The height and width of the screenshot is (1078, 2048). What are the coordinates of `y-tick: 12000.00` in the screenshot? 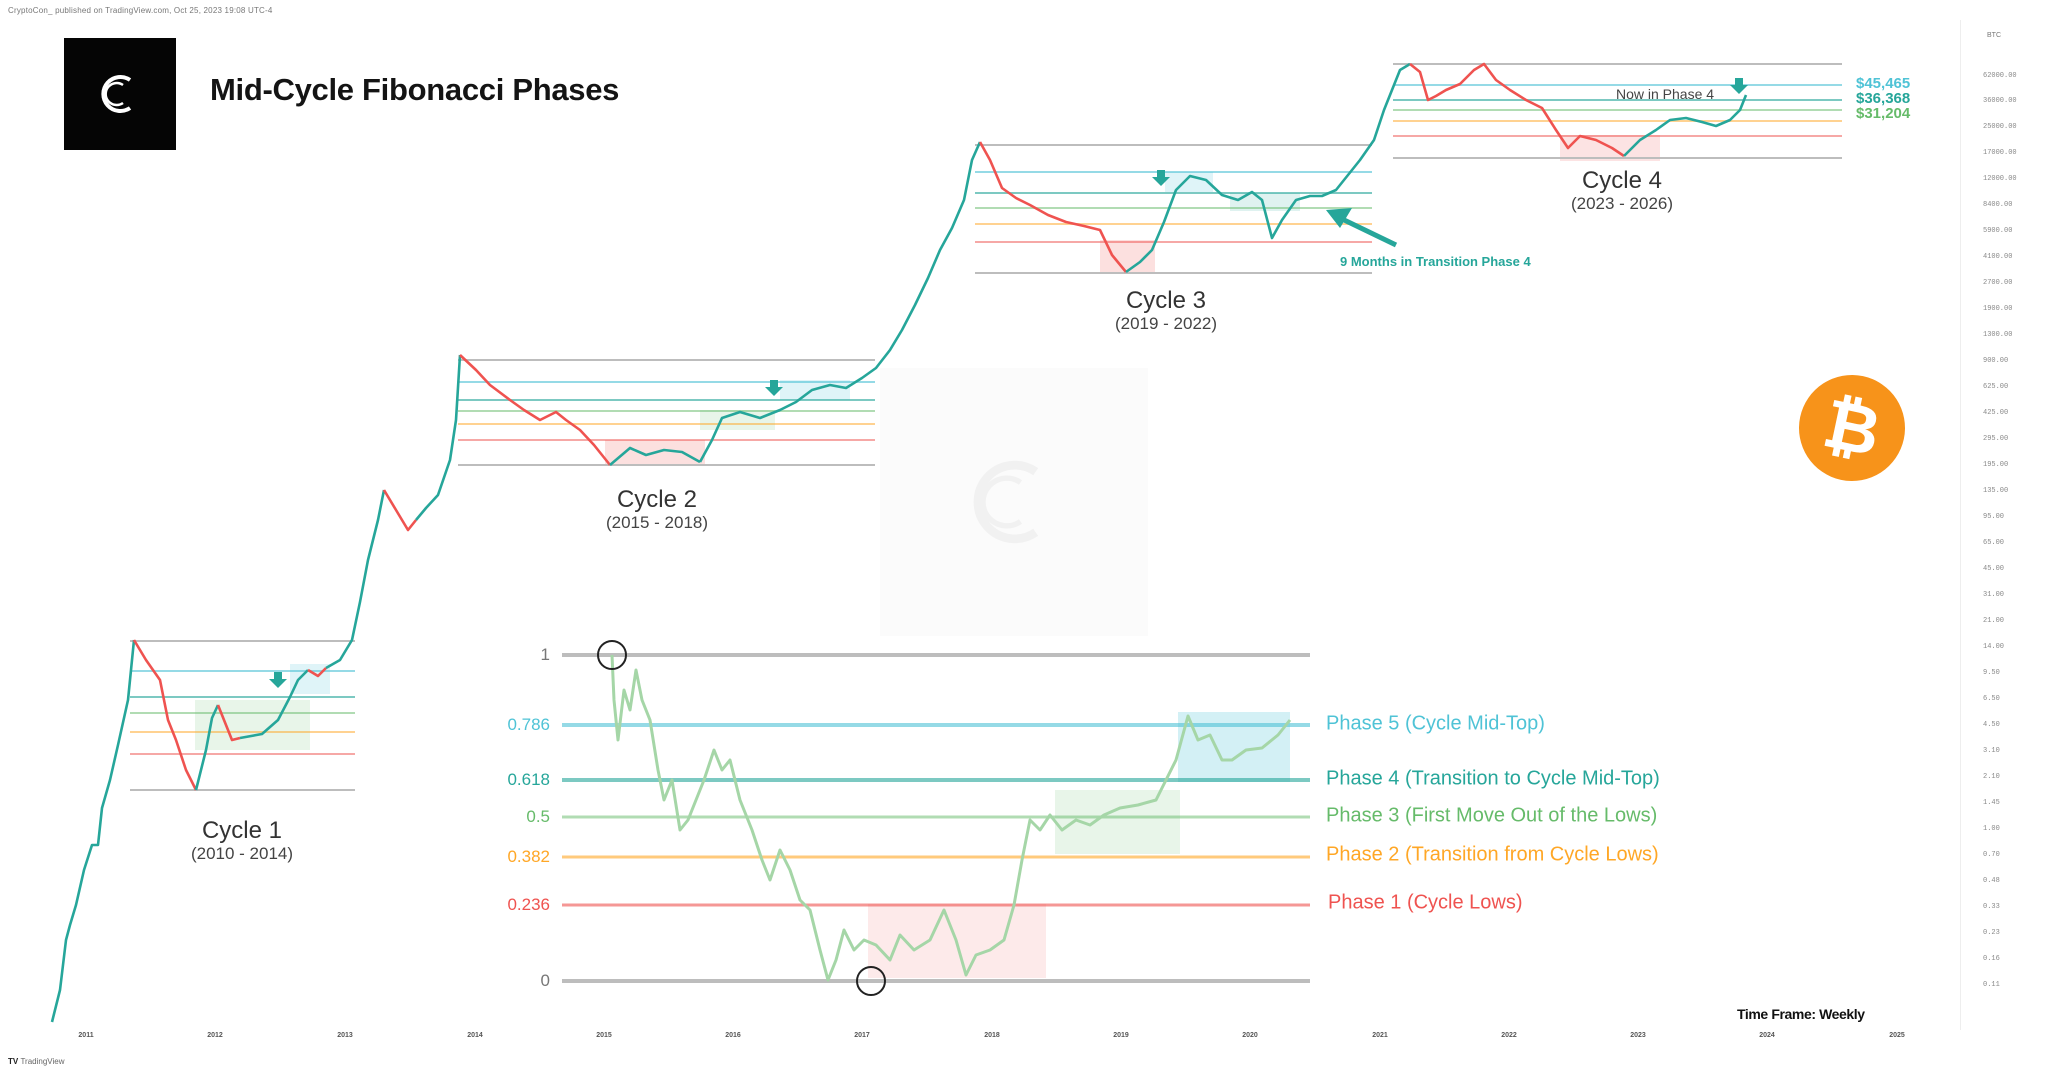 It's located at (2000, 179).